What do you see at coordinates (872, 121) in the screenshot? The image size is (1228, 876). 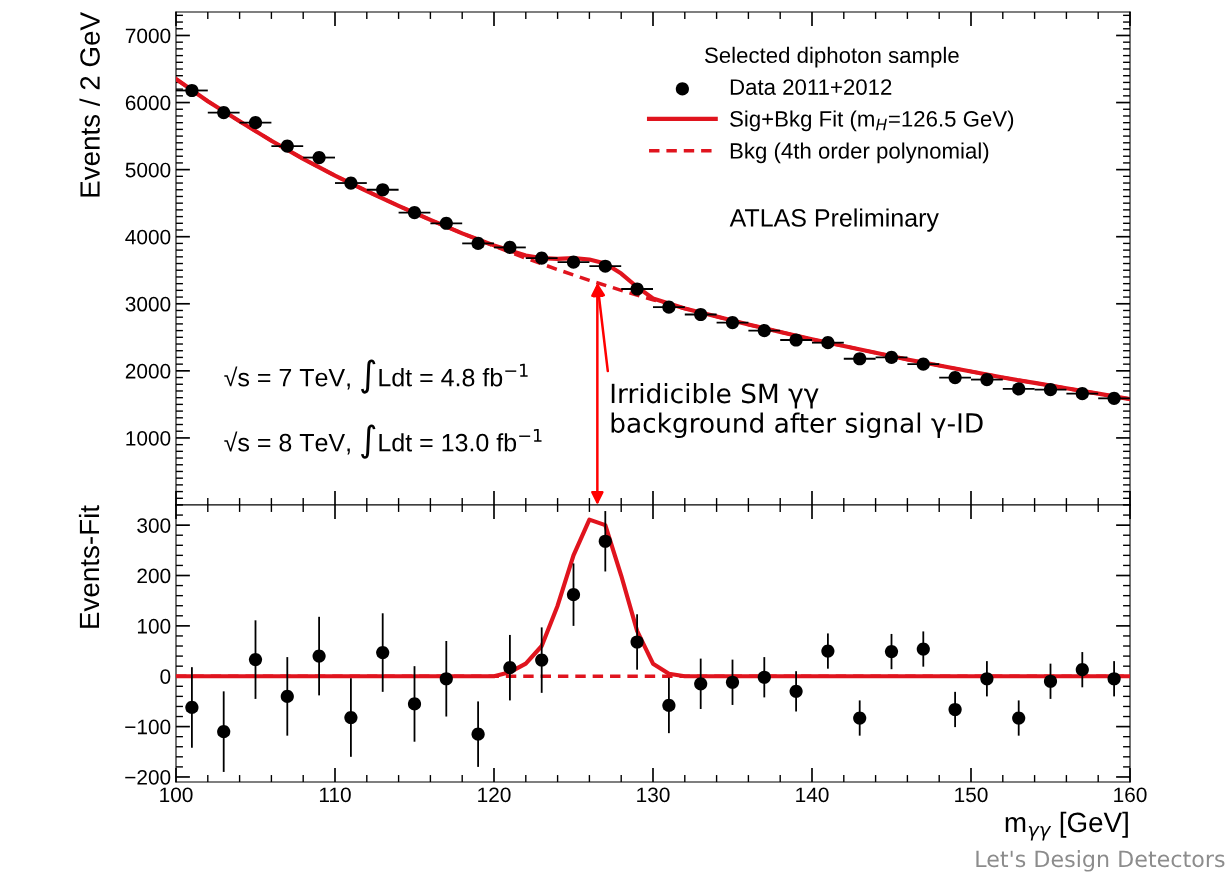 I see `legend-label: Sig+Bkg Fit (m$_{H}$=126.5 GeV)` at bounding box center [872, 121].